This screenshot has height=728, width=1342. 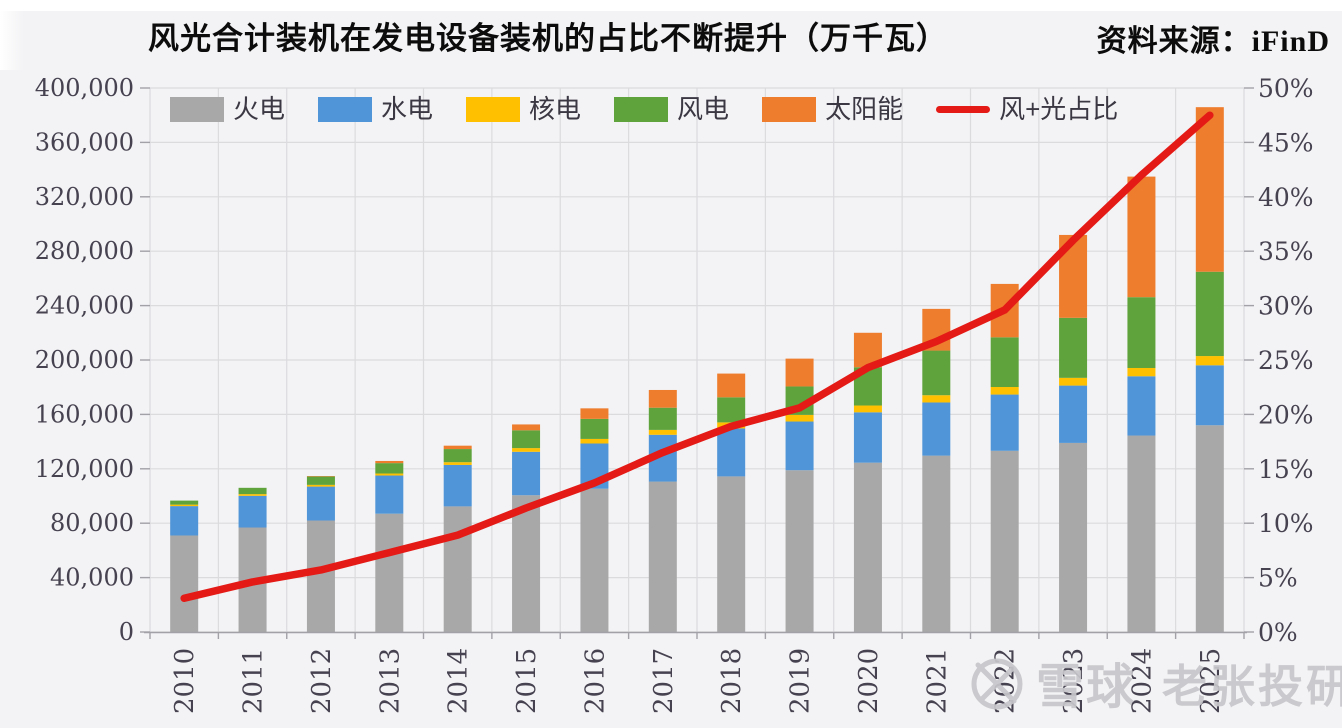 I want to click on right-axis-tick-label: 35%, so click(x=1286, y=251).